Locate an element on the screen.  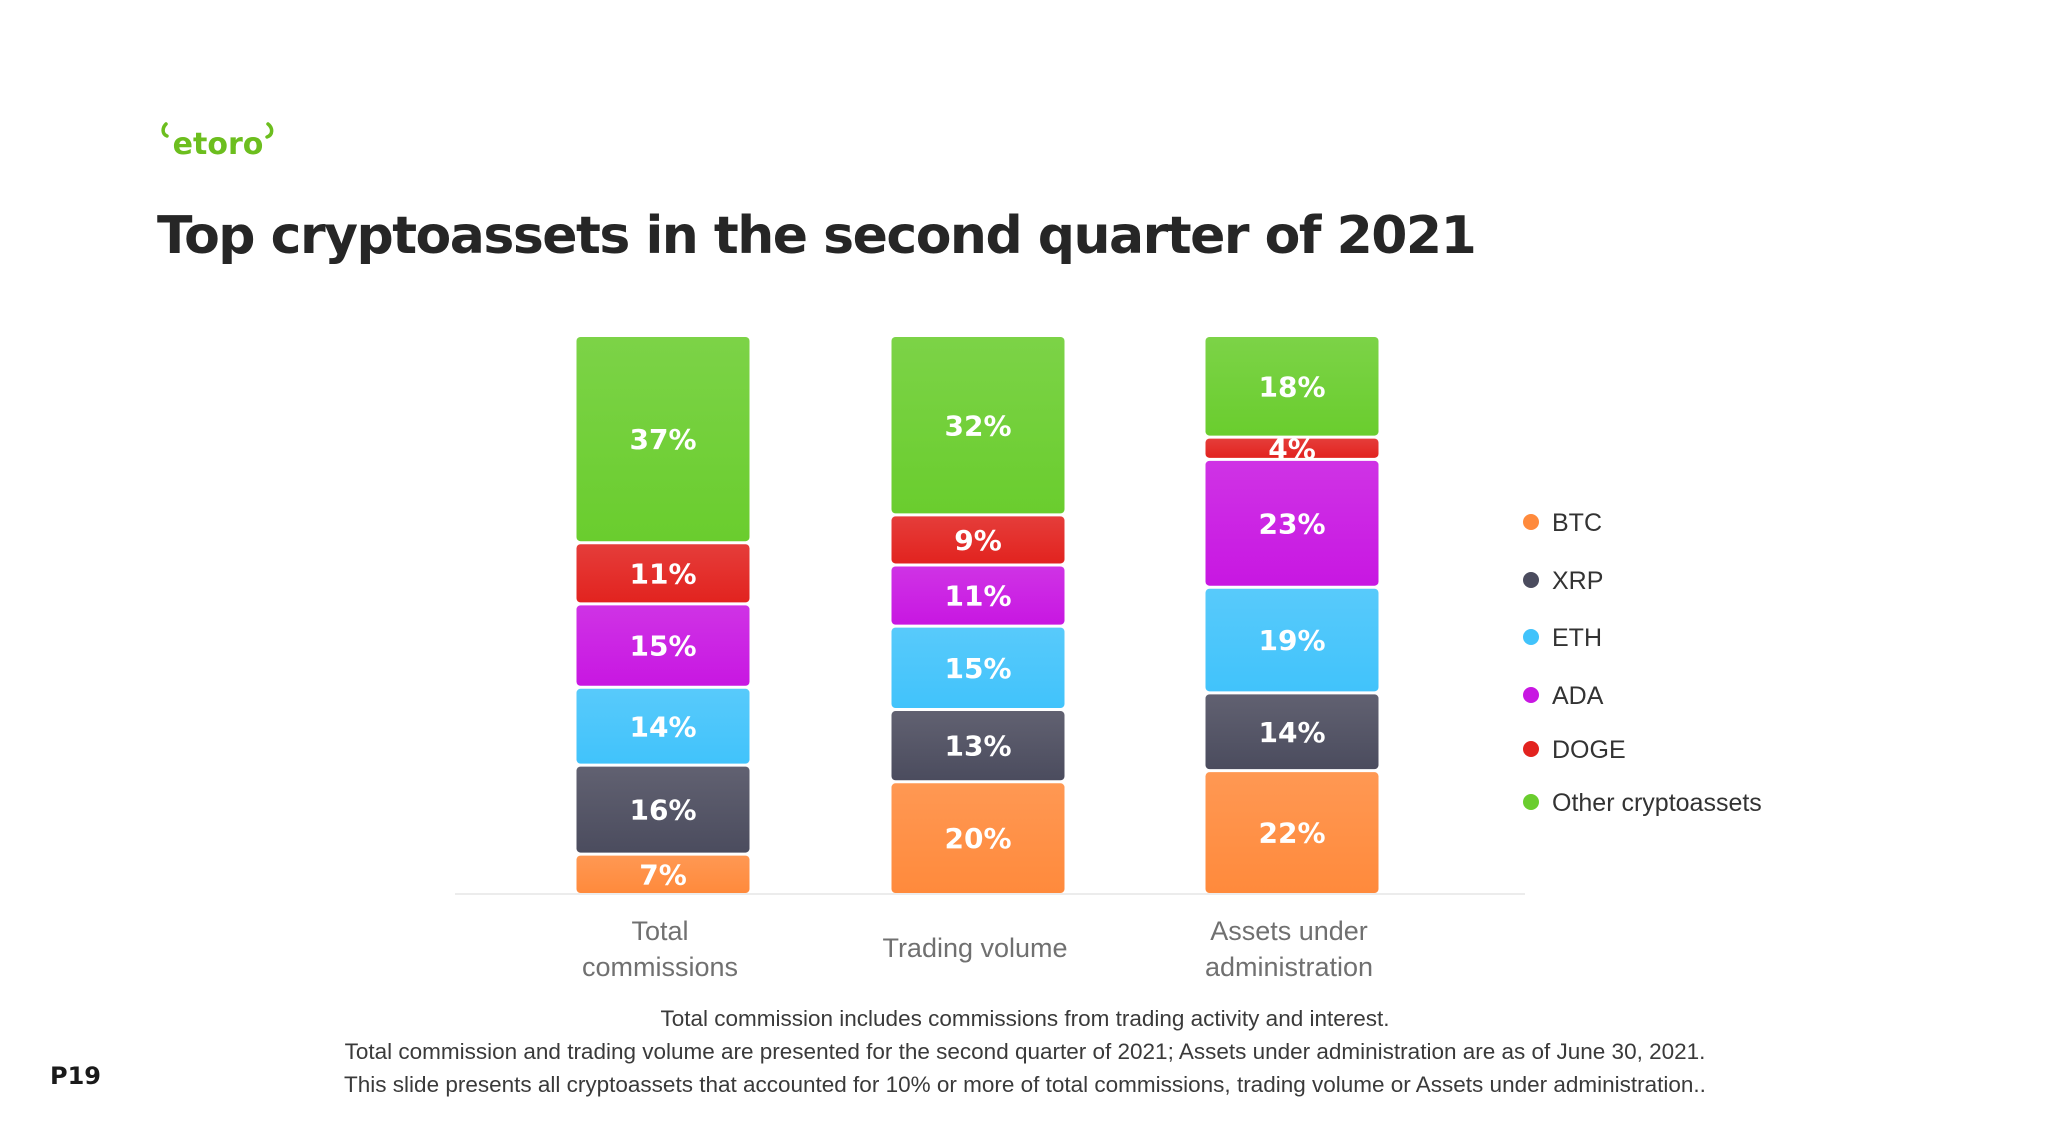
etoro-logo: etoro is located at coordinates (217, 142).